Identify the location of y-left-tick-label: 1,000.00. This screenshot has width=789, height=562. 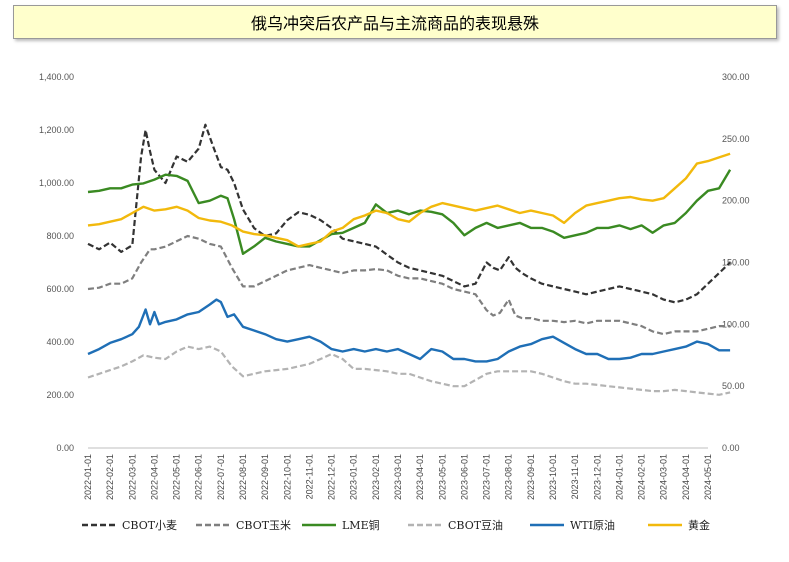
(56, 183).